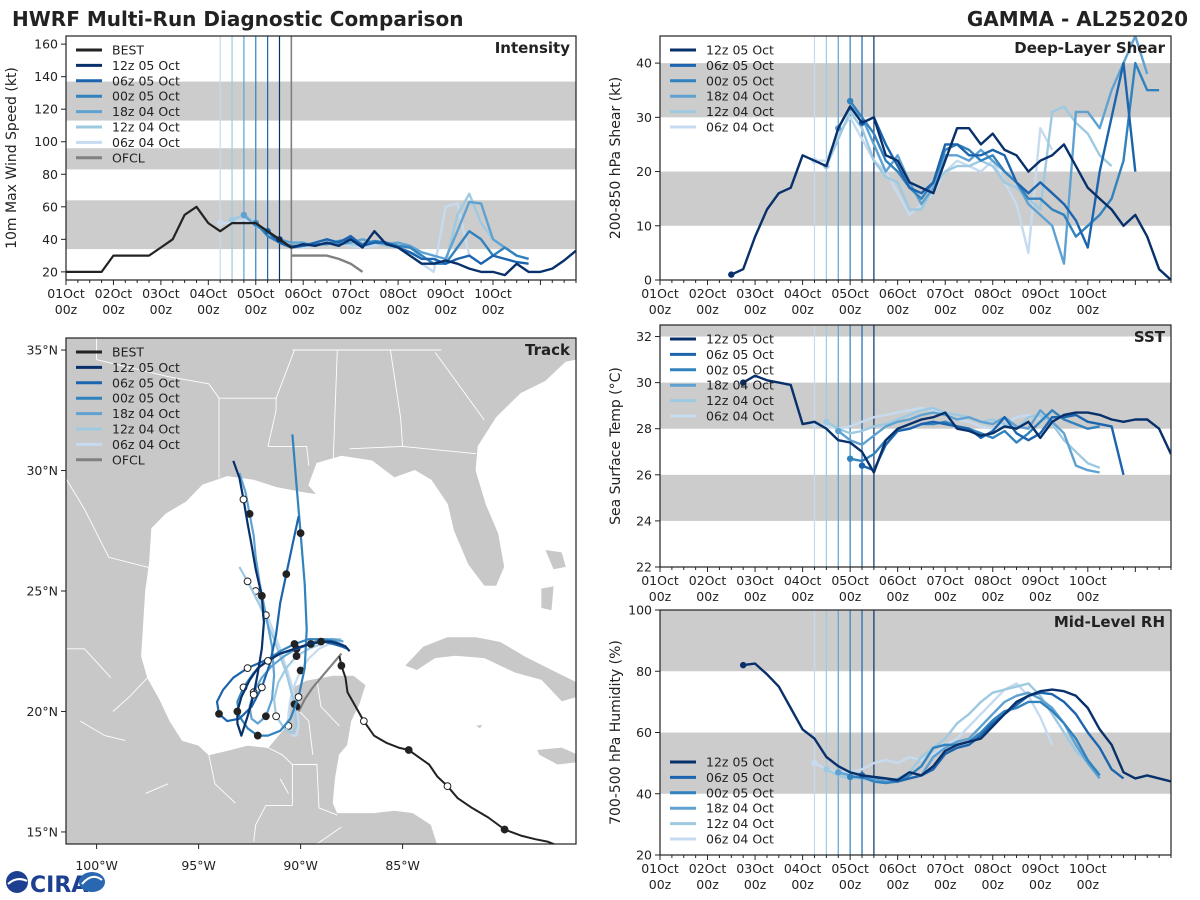 Image resolution: width=1200 pixels, height=900 pixels. I want to click on y-tick-label: 28, so click(644, 428).